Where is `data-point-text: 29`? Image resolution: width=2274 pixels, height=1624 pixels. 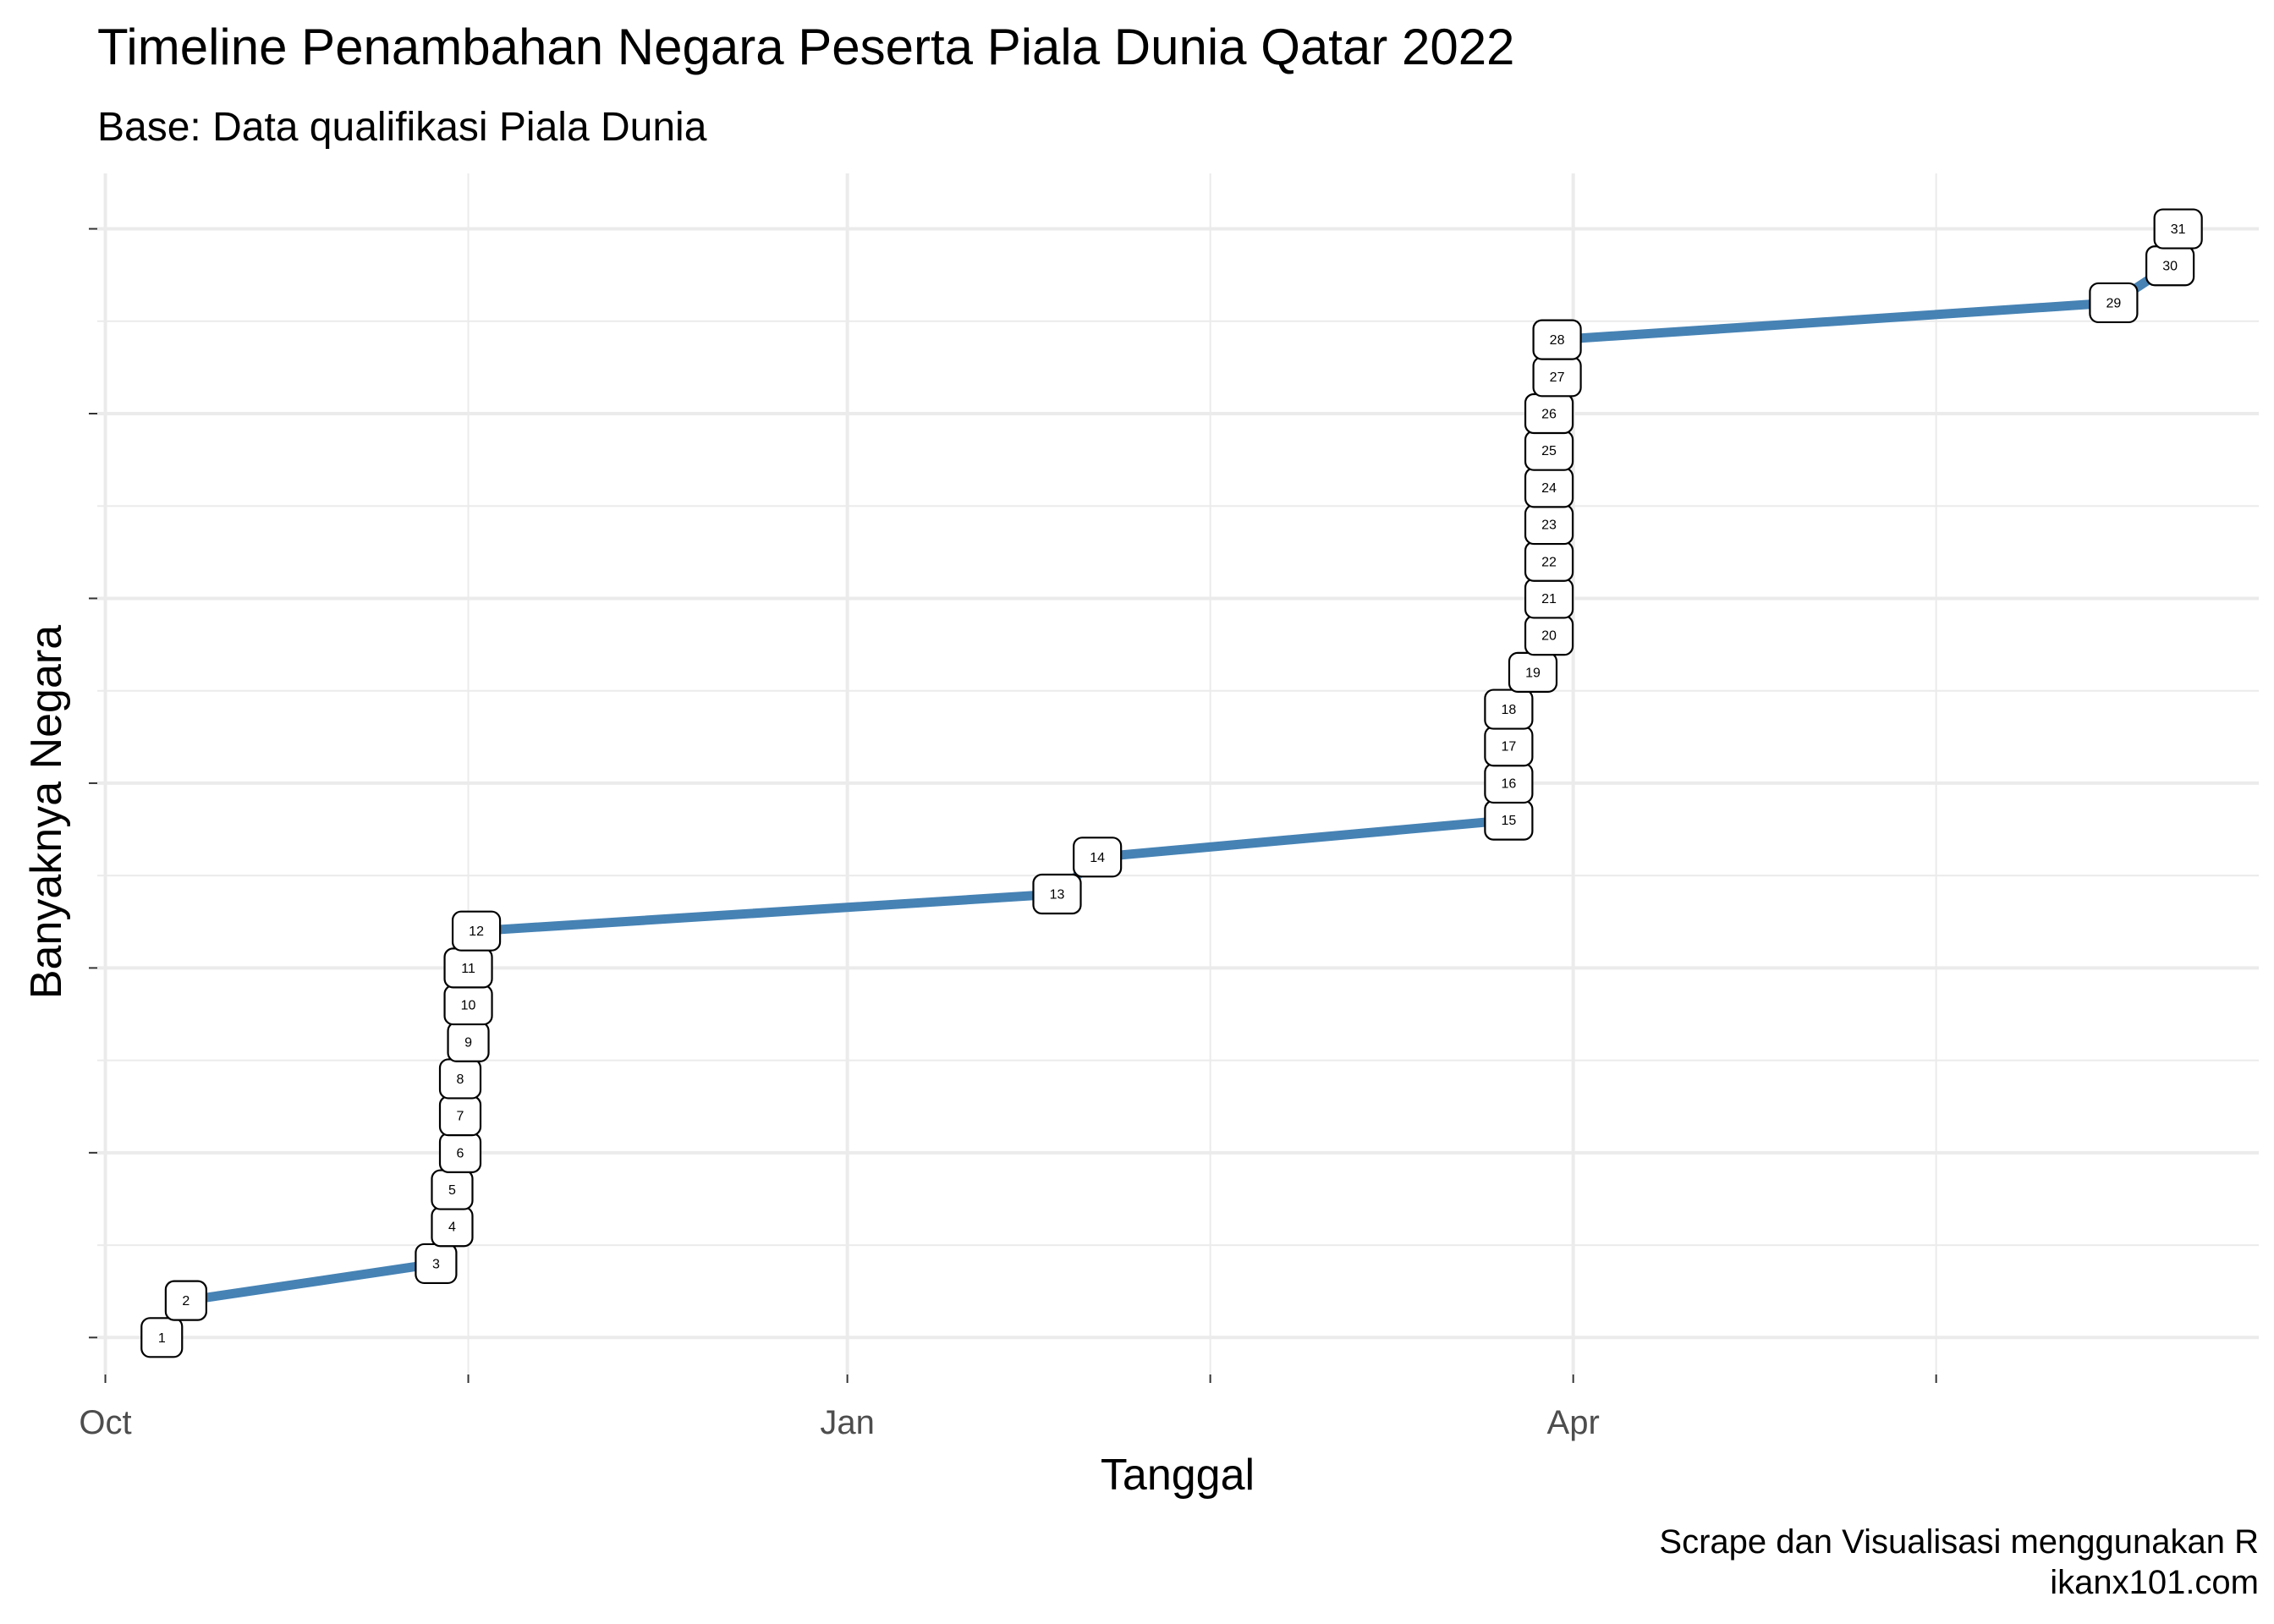
data-point-text: 29 is located at coordinates (2113, 303).